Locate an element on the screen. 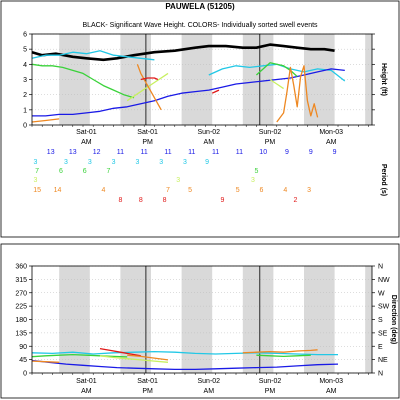  y-axis-label: Height (ft) is located at coordinates (383, 79).